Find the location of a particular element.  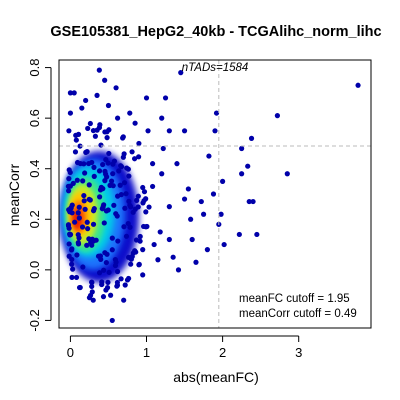

meanfc-cutoff-annotation: meanFC cutoff = 1.95 is located at coordinates (294, 299).